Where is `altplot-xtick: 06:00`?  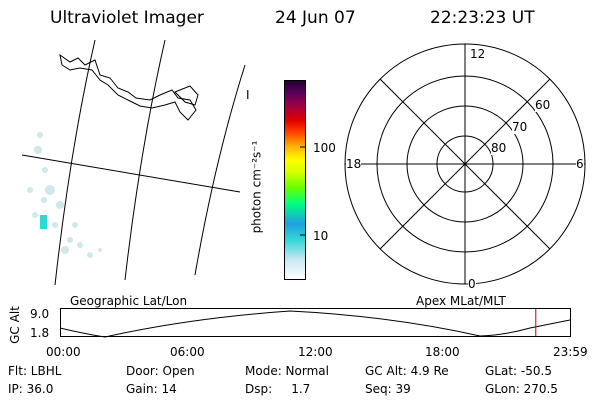 altplot-xtick: 06:00 is located at coordinates (187, 352).